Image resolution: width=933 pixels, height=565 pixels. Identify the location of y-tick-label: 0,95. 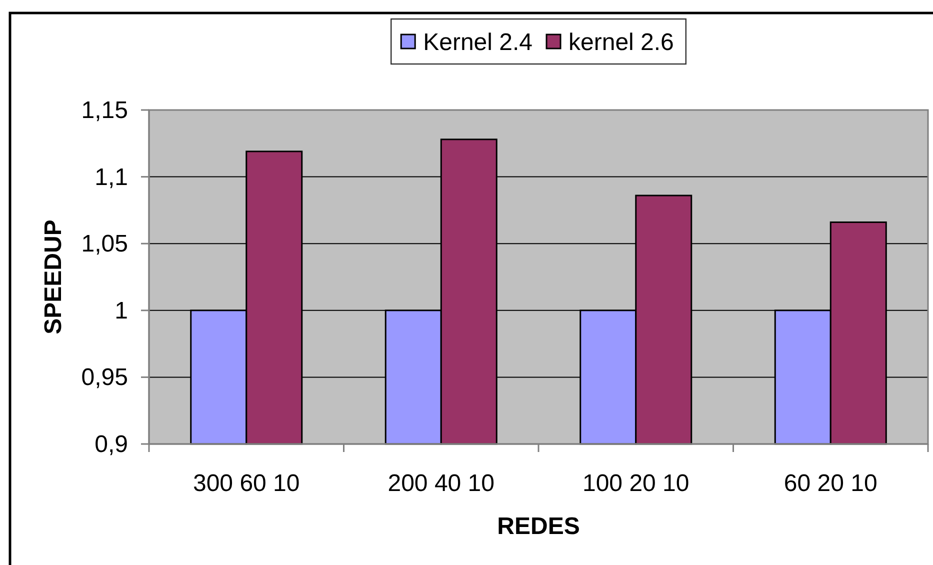
(104, 377).